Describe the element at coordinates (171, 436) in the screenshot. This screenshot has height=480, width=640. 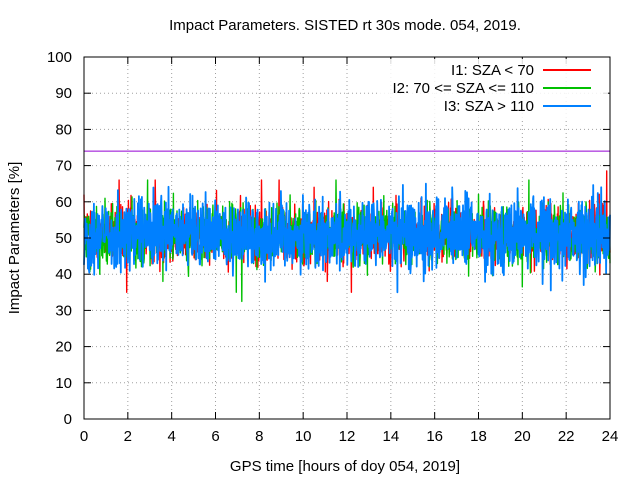
I see `x-tick-label: 4` at that location.